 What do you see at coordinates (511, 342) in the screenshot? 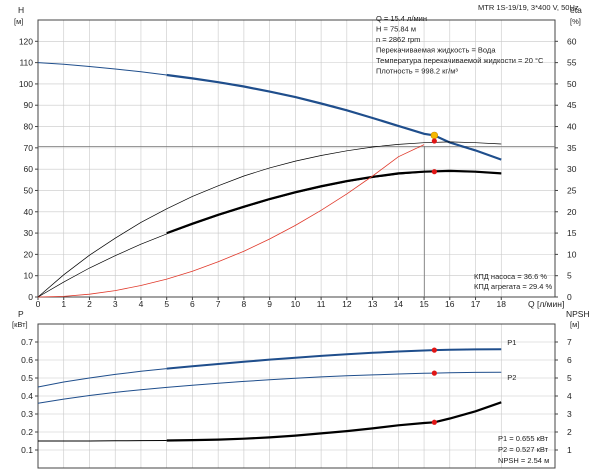
I see `series-label-p1: P1` at bounding box center [511, 342].